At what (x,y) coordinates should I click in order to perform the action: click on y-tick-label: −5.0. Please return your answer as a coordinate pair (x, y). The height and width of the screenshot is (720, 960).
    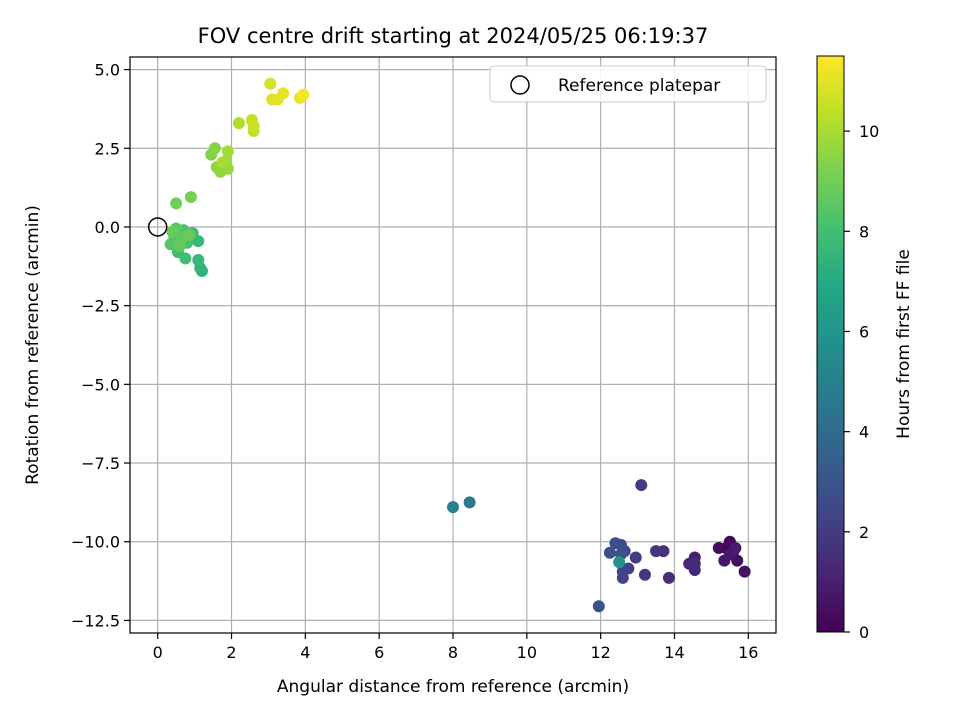
    Looking at the image, I should click on (100, 384).